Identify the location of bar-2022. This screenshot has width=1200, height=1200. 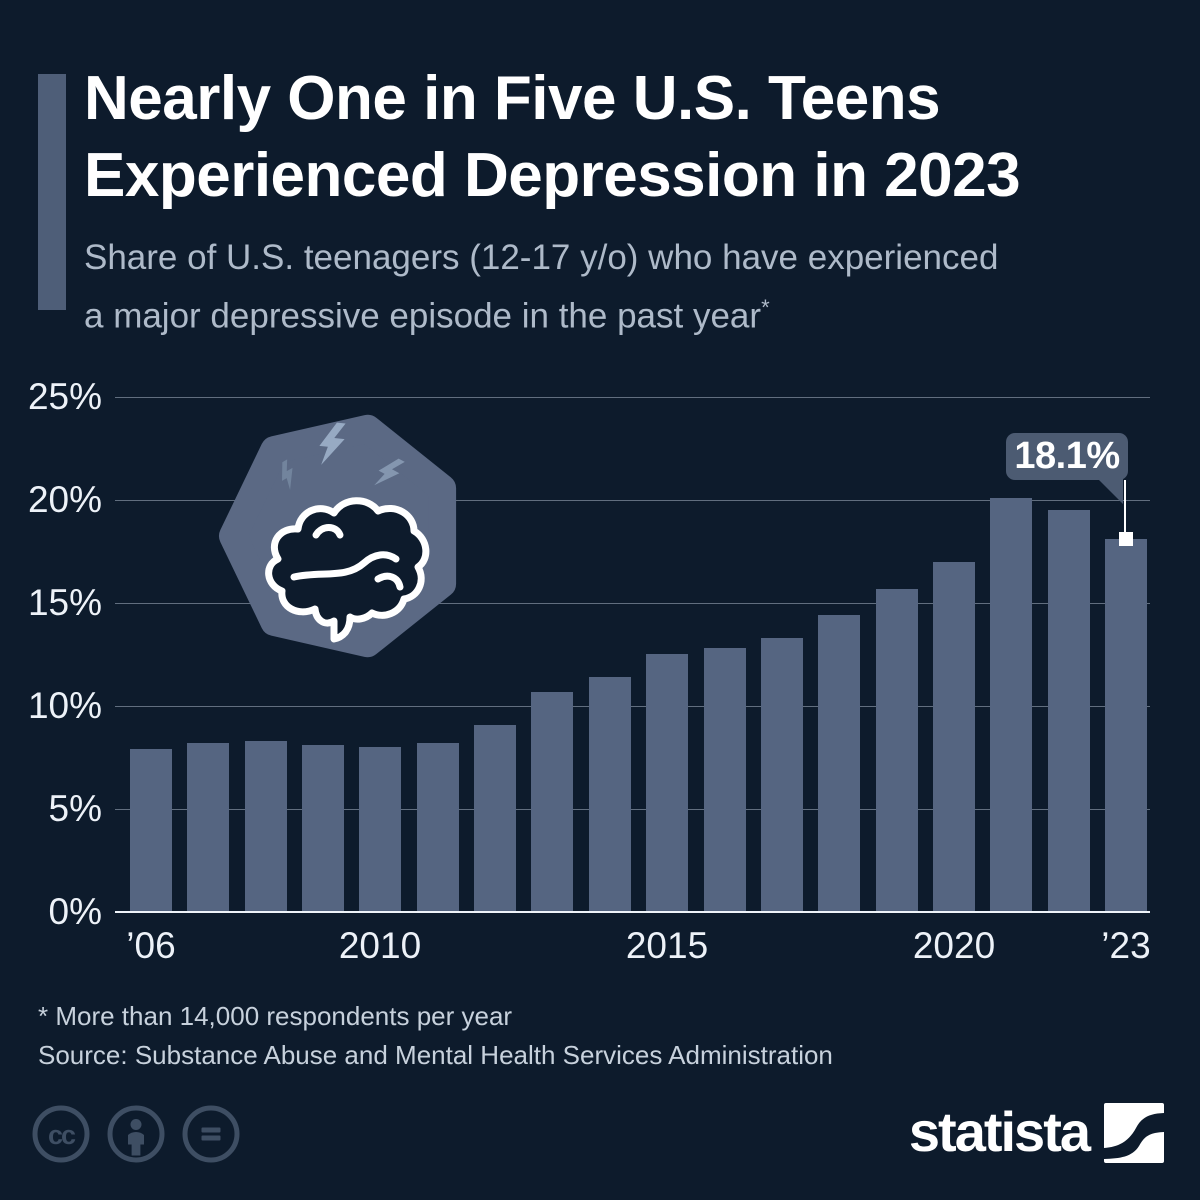
(1069, 711).